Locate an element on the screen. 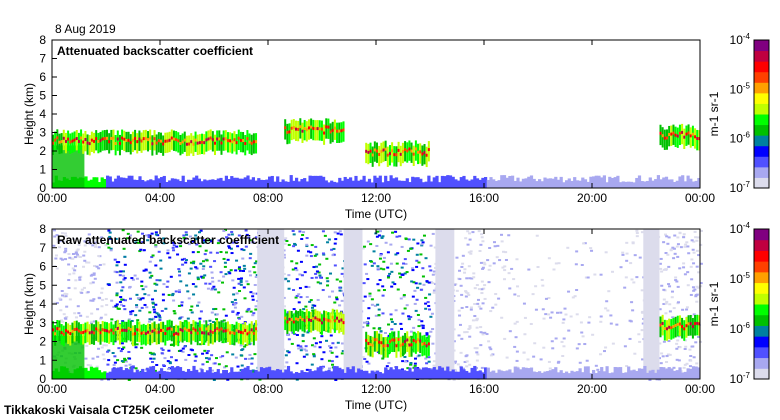 The width and height of the screenshot is (780, 420). y-axis-label: Height (km) is located at coordinates (29, 114).